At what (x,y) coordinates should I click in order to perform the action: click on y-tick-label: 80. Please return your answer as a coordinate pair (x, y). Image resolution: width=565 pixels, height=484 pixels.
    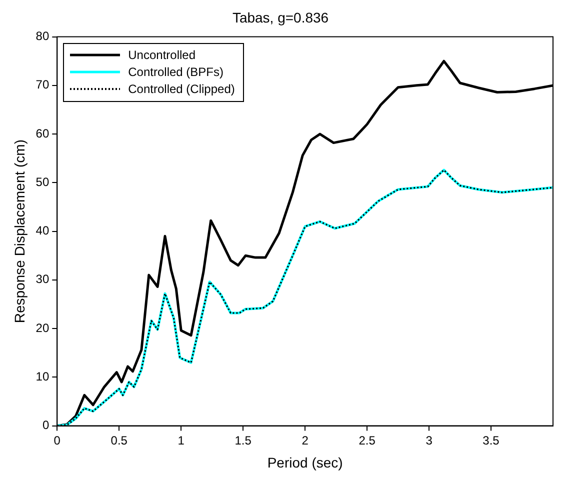
    Looking at the image, I should click on (43, 36).